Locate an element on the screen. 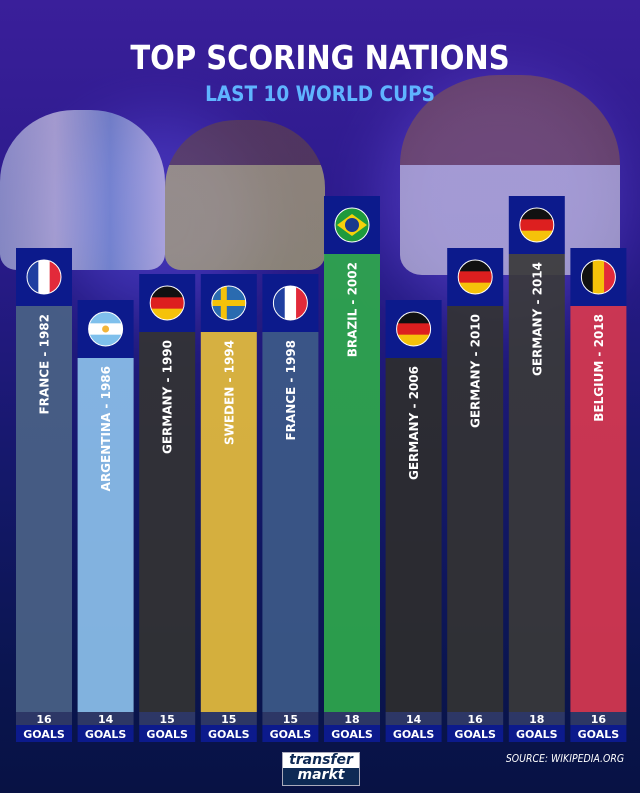 Image resolution: width=640 pixels, height=793 pixels. value-label-7: 16 is located at coordinates (476, 719).